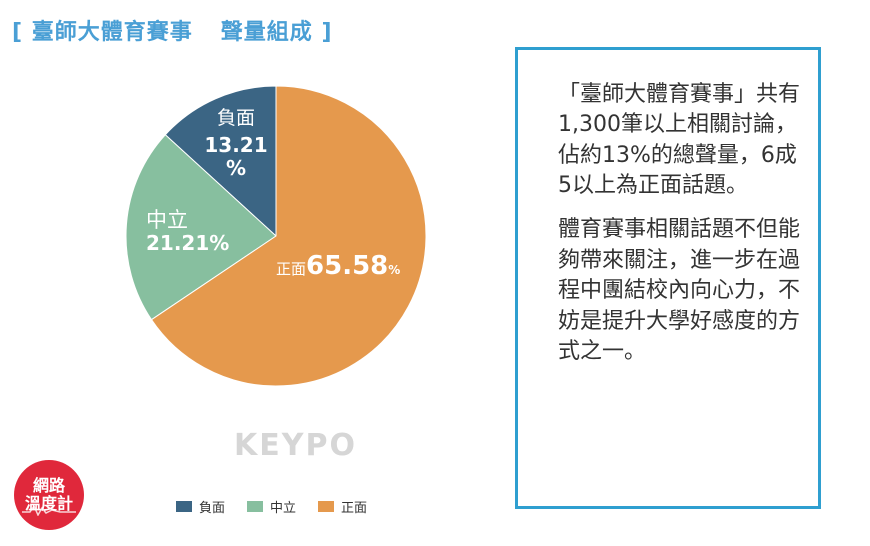 This screenshot has height=546, width=870. I want to click on legend-item-negative: 負面, so click(200, 506).